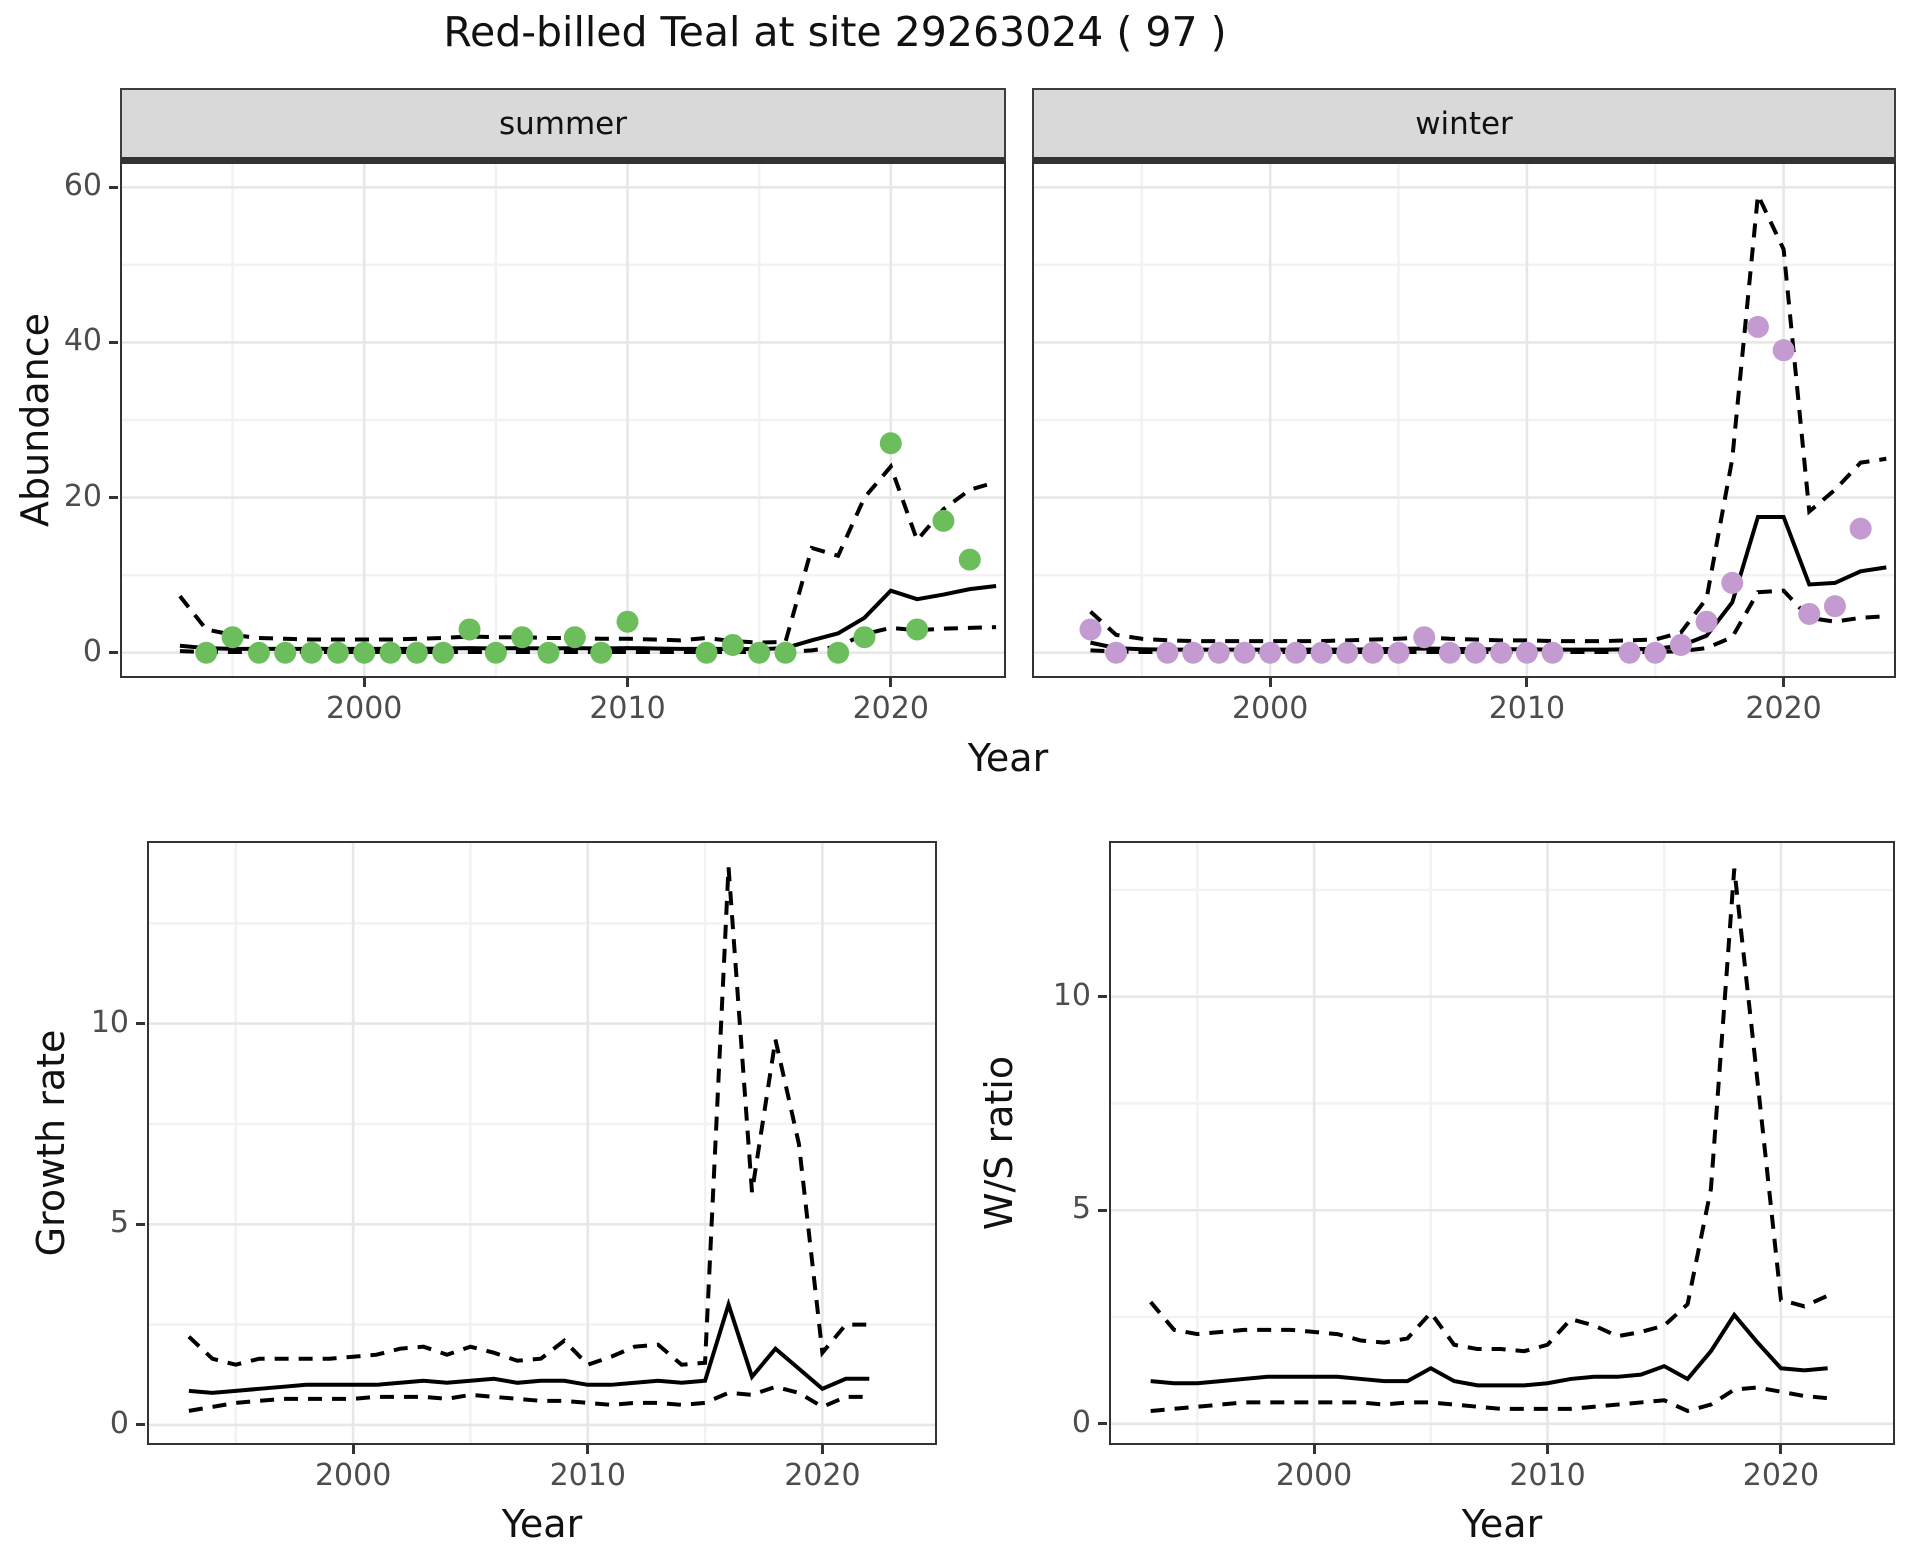 The image size is (1920, 1560). I want to click on growth-year-axis-title: Year, so click(542, 1524).